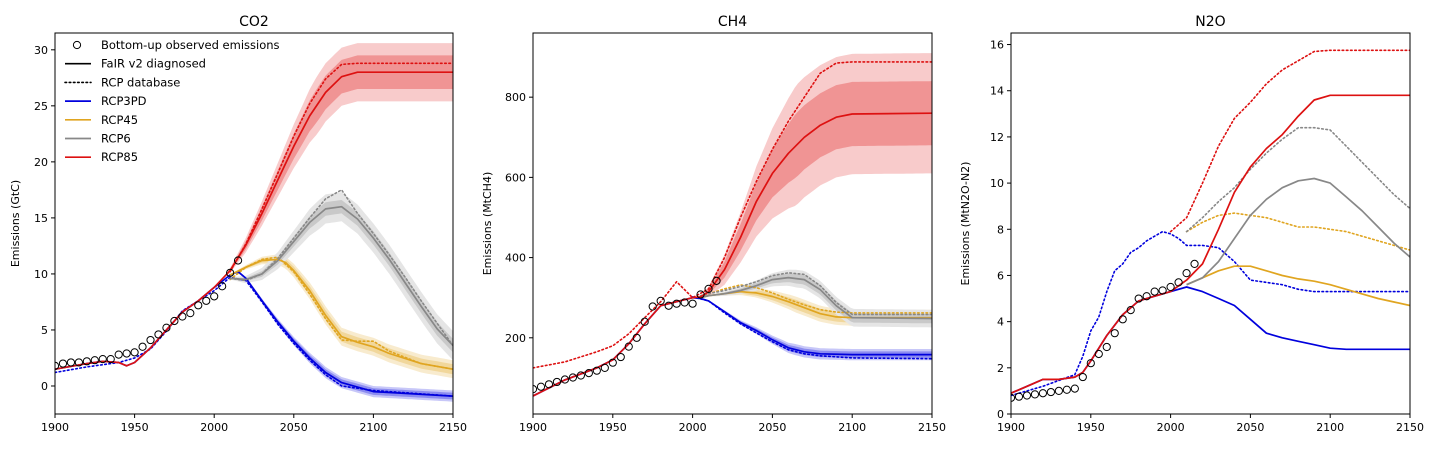 The height and width of the screenshot is (450, 1440). Describe the element at coordinates (1000, 368) in the screenshot. I see `y-tick-label: 2` at that location.